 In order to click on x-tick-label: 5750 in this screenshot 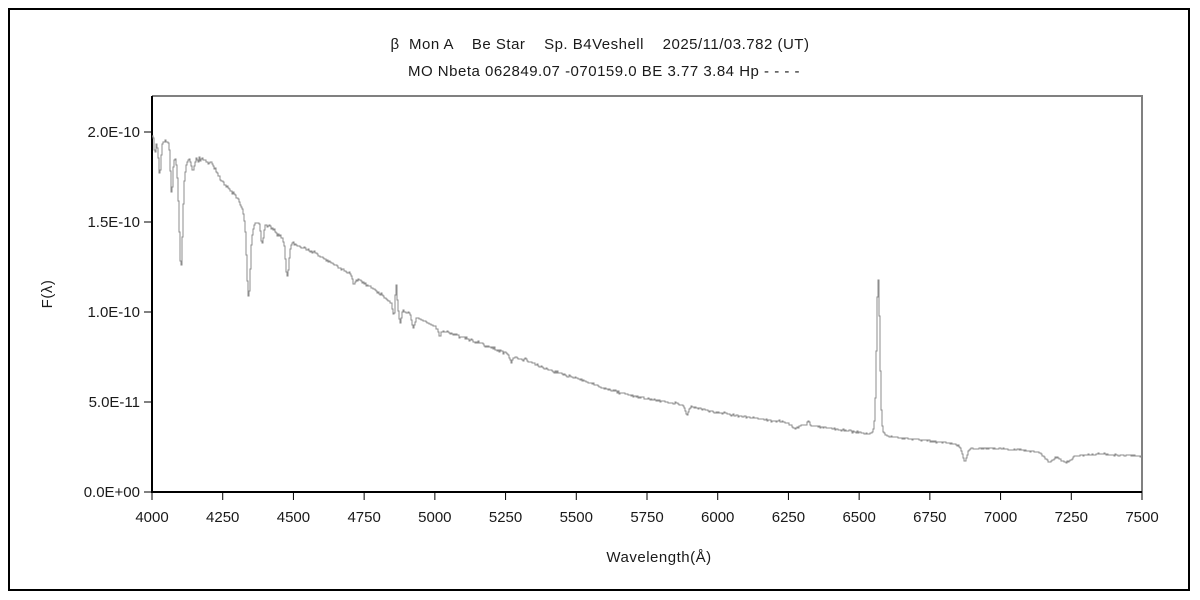, I will do `click(646, 517)`.